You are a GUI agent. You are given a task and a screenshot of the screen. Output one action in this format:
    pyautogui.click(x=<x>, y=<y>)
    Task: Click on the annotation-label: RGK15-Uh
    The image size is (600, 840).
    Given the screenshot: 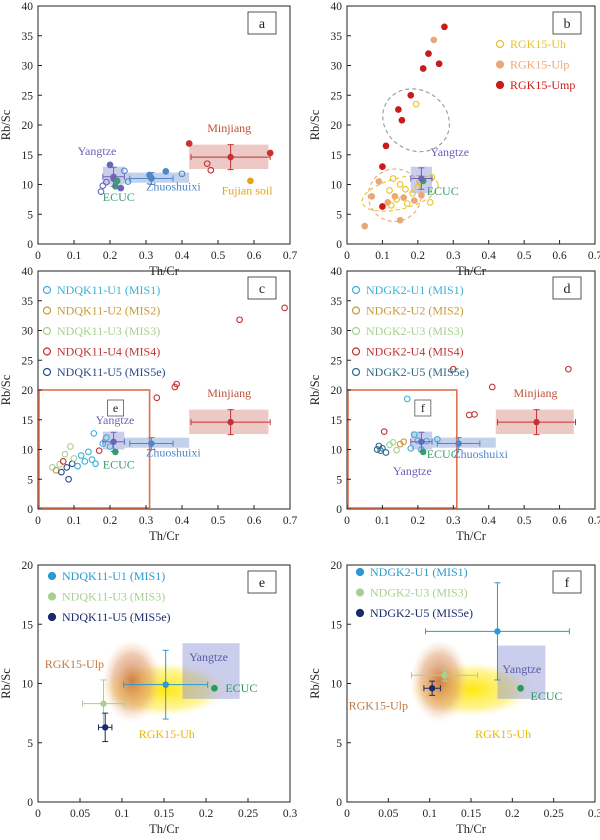 What is the action you would take?
    pyautogui.click(x=503, y=734)
    